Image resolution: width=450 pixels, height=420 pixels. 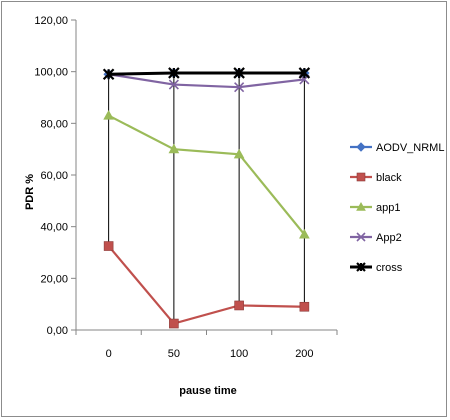 I want to click on series-cross, so click(x=206, y=74).